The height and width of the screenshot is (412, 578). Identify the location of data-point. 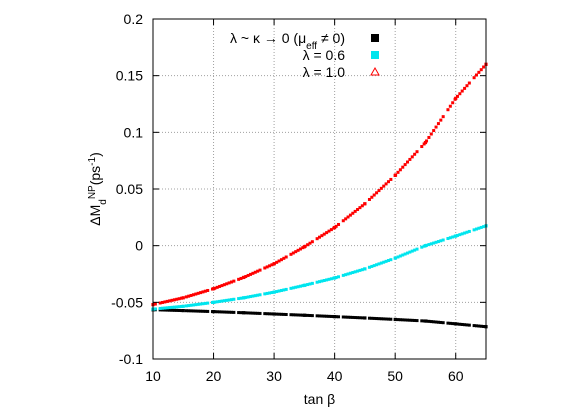
(183, 311).